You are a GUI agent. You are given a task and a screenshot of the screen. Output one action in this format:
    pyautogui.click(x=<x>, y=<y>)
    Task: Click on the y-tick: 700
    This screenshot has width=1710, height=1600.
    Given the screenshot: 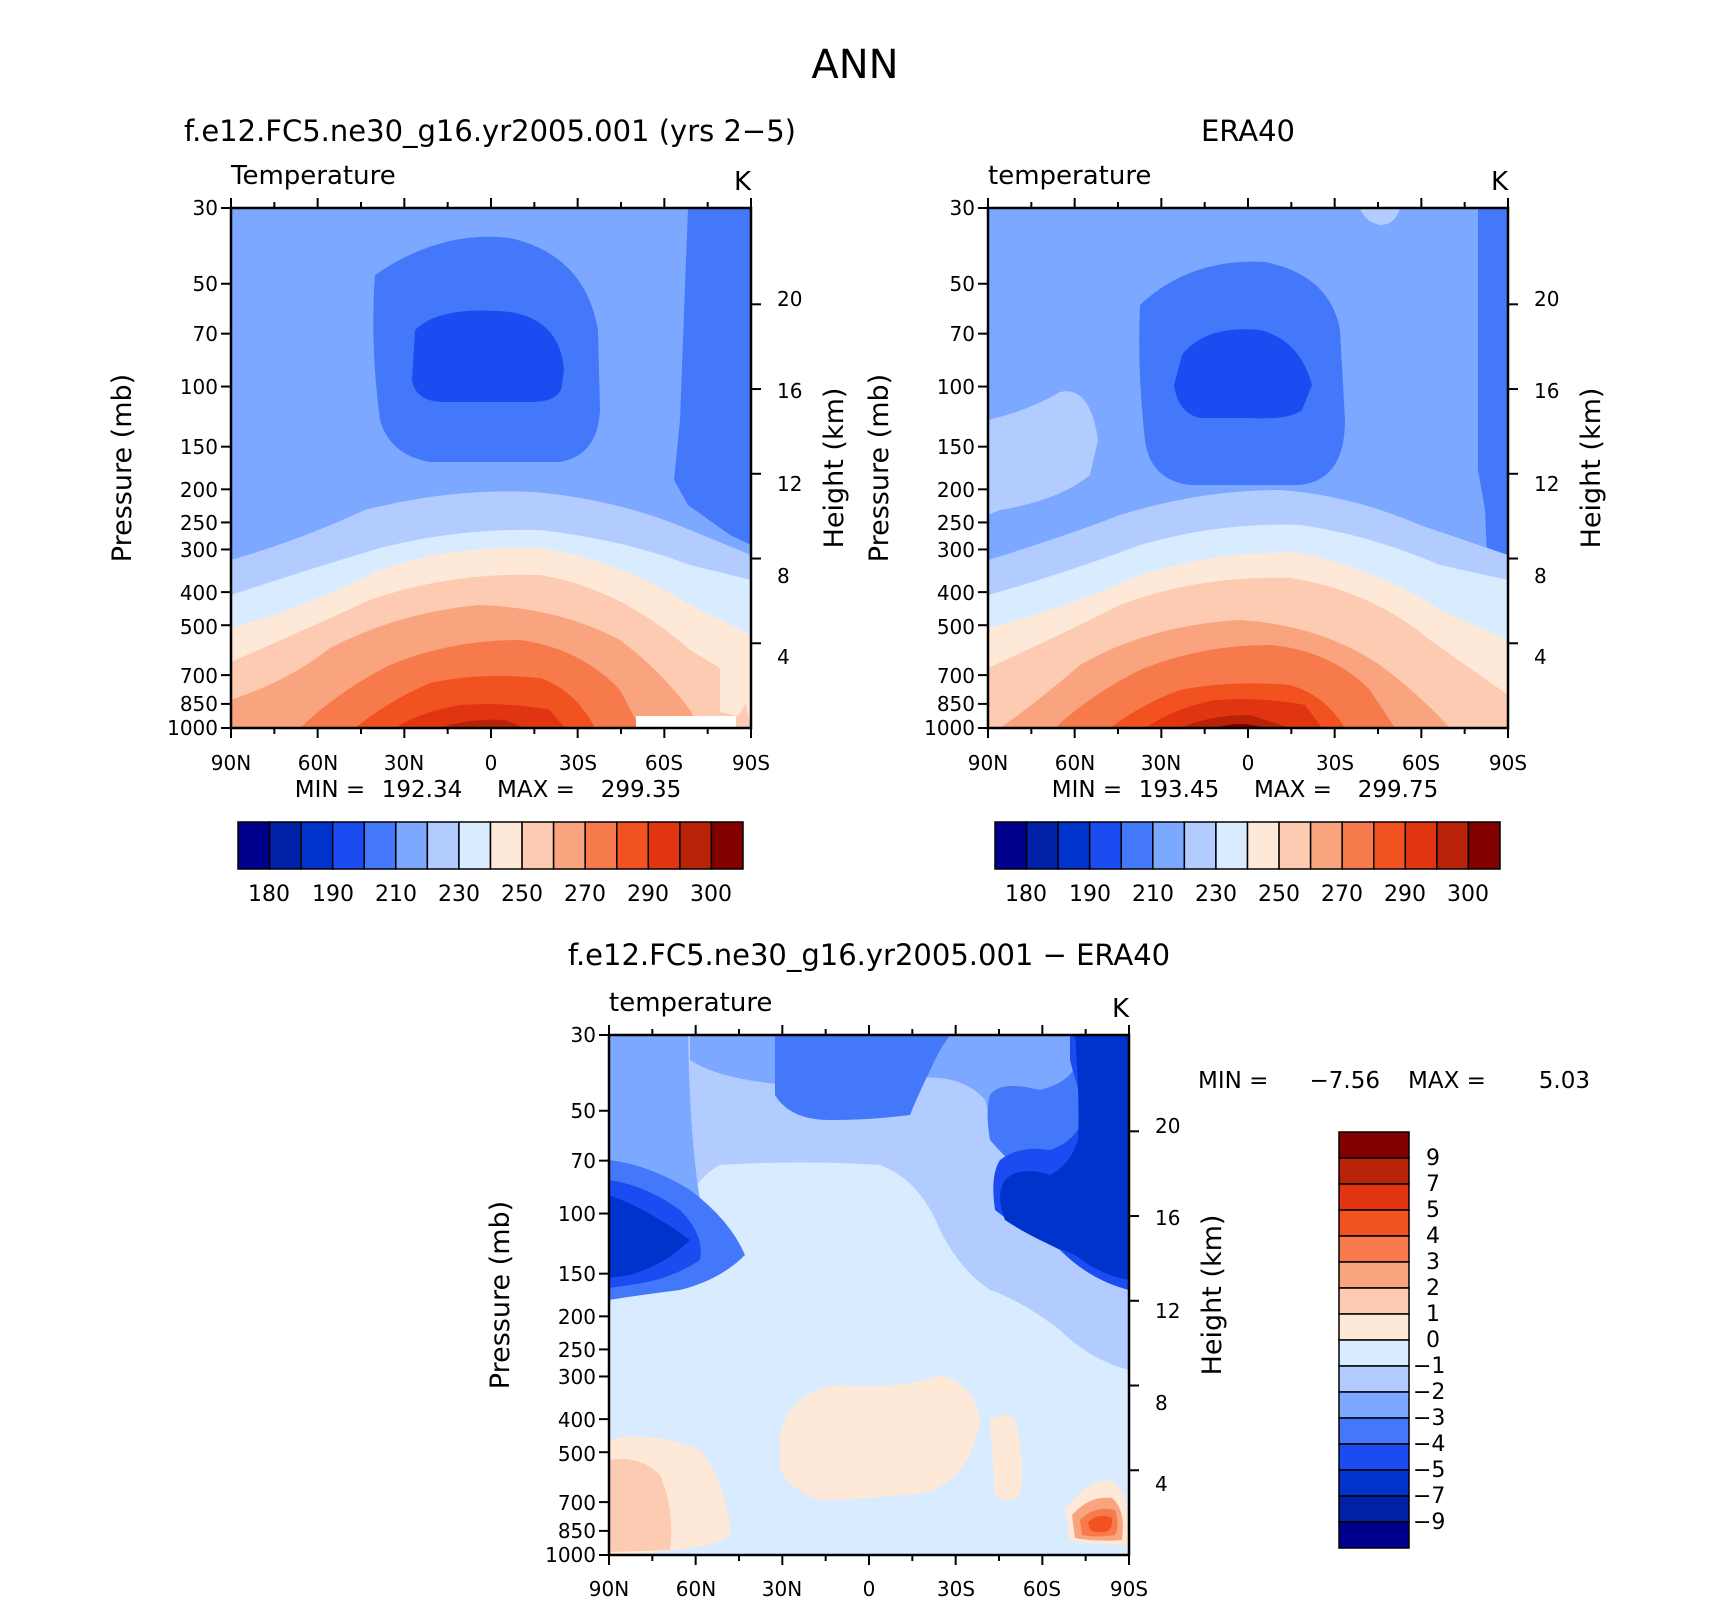 What is the action you would take?
    pyautogui.click(x=956, y=676)
    